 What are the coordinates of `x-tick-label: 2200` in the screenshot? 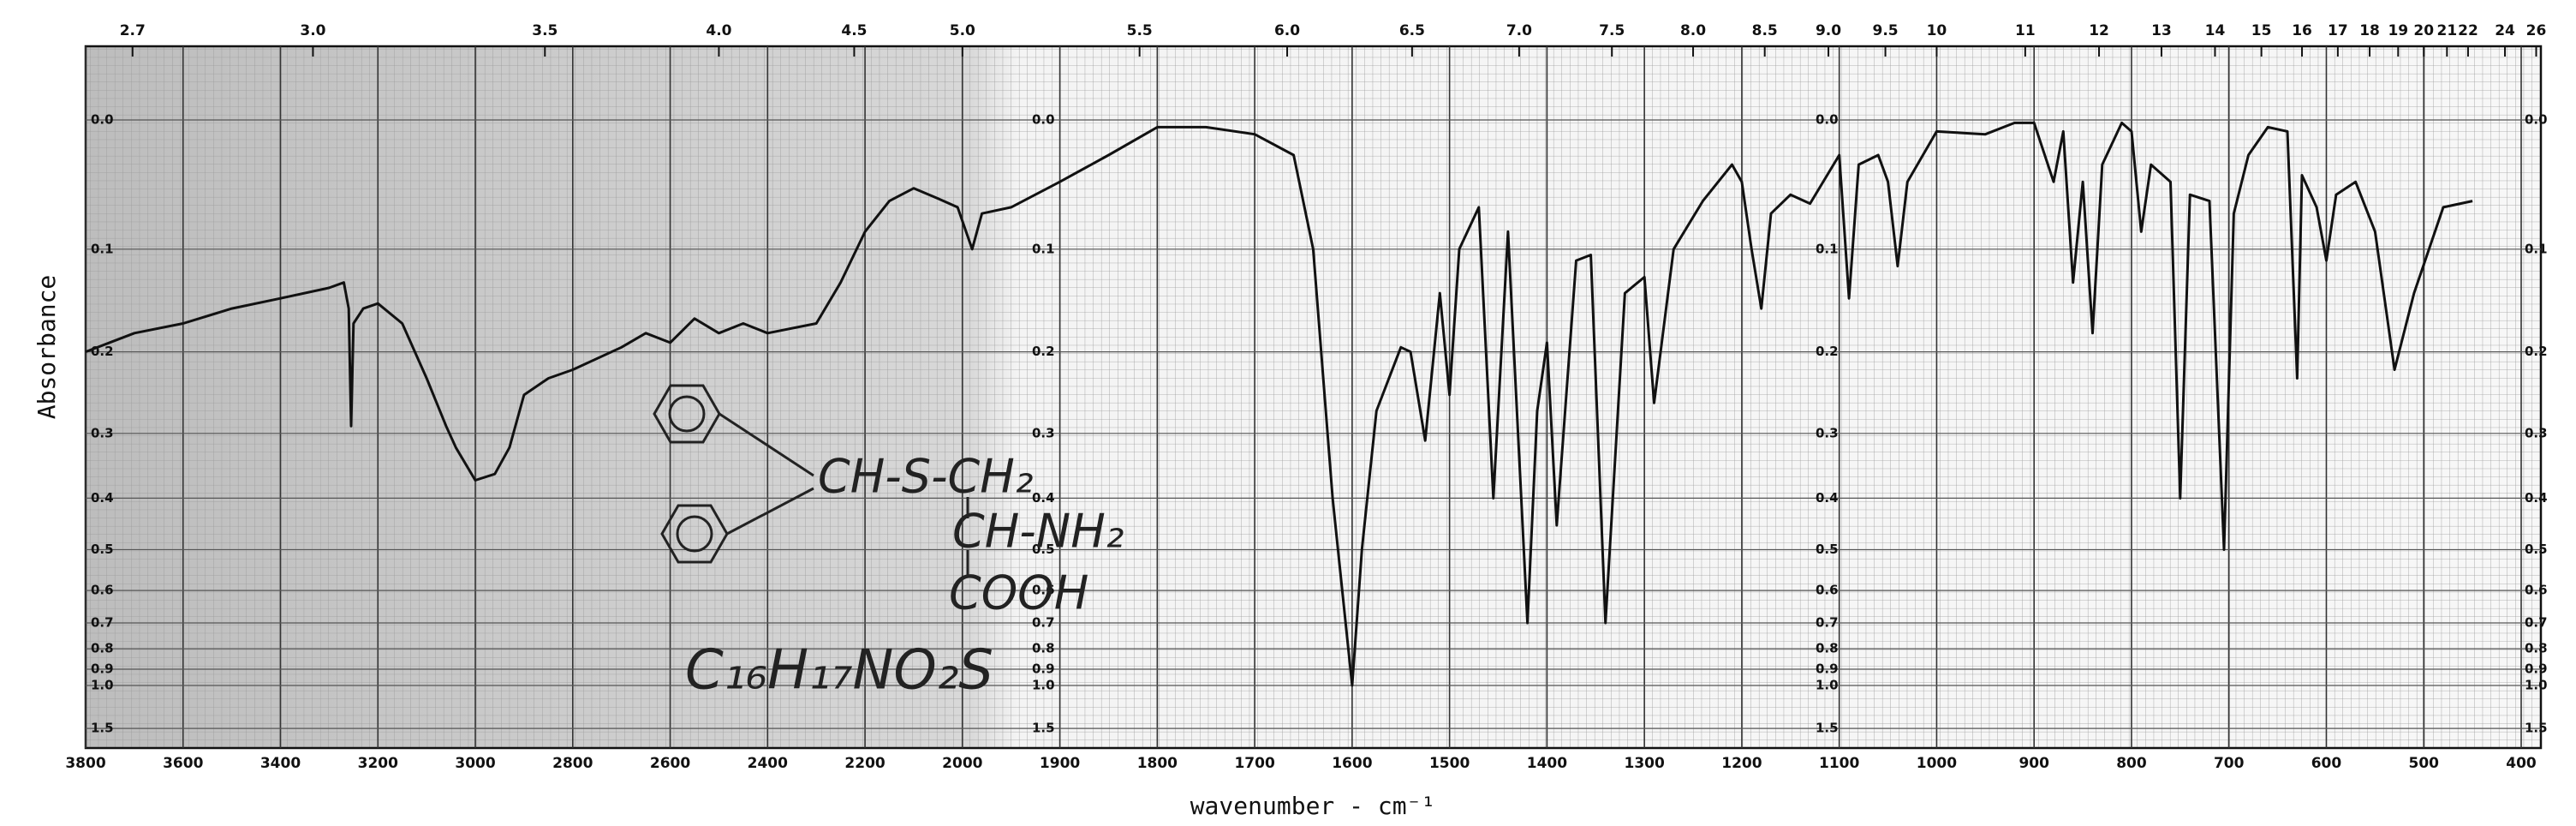 It's located at (865, 763).